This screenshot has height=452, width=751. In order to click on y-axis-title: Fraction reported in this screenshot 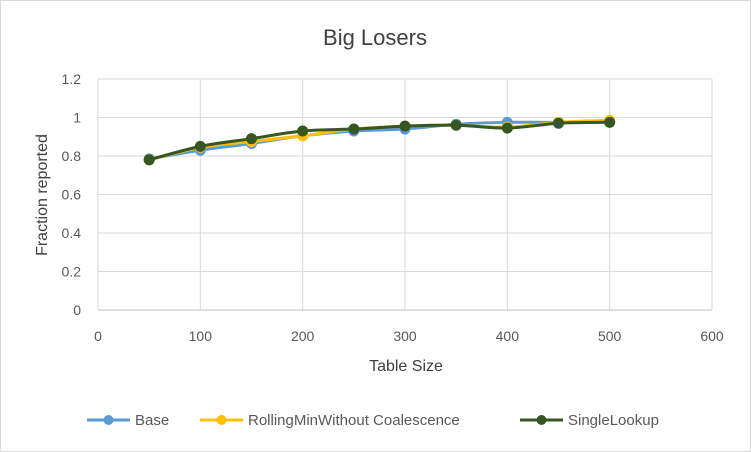, I will do `click(42, 195)`.